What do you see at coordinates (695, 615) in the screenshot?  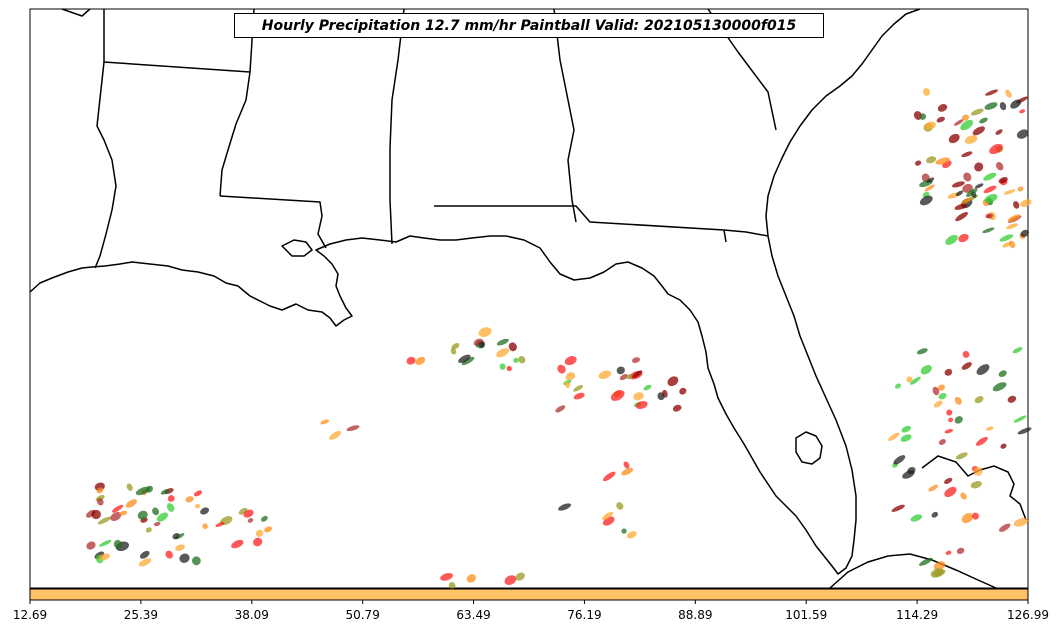 I see `colorbar-tick-label: 88.89` at bounding box center [695, 615].